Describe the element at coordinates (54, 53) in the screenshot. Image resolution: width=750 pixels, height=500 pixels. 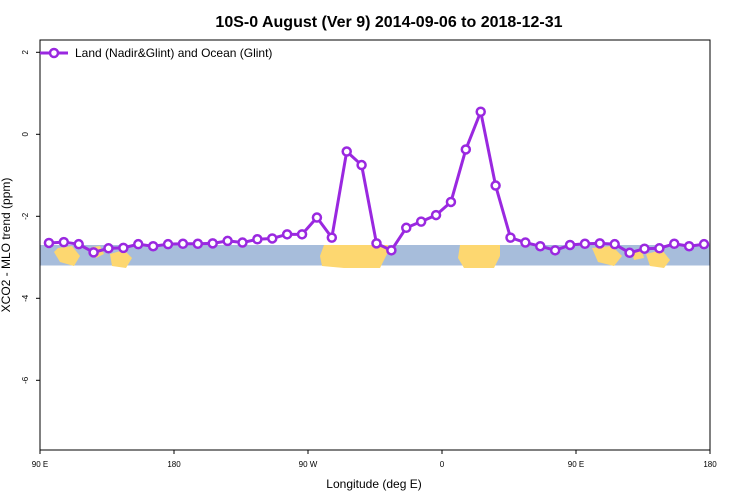
I see `legend-marker` at that location.